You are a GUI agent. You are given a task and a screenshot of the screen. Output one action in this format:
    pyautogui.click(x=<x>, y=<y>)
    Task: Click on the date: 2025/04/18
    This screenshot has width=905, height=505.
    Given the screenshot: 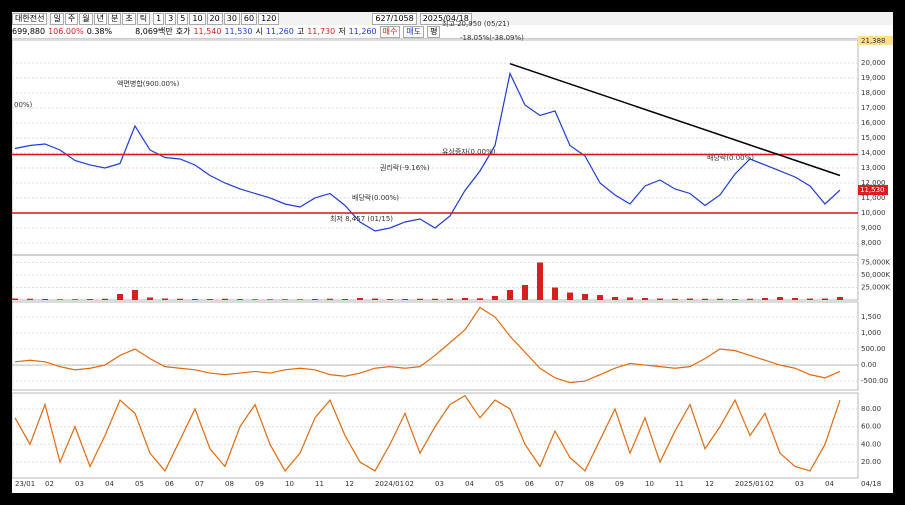 What is the action you would take?
    pyautogui.click(x=445, y=18)
    